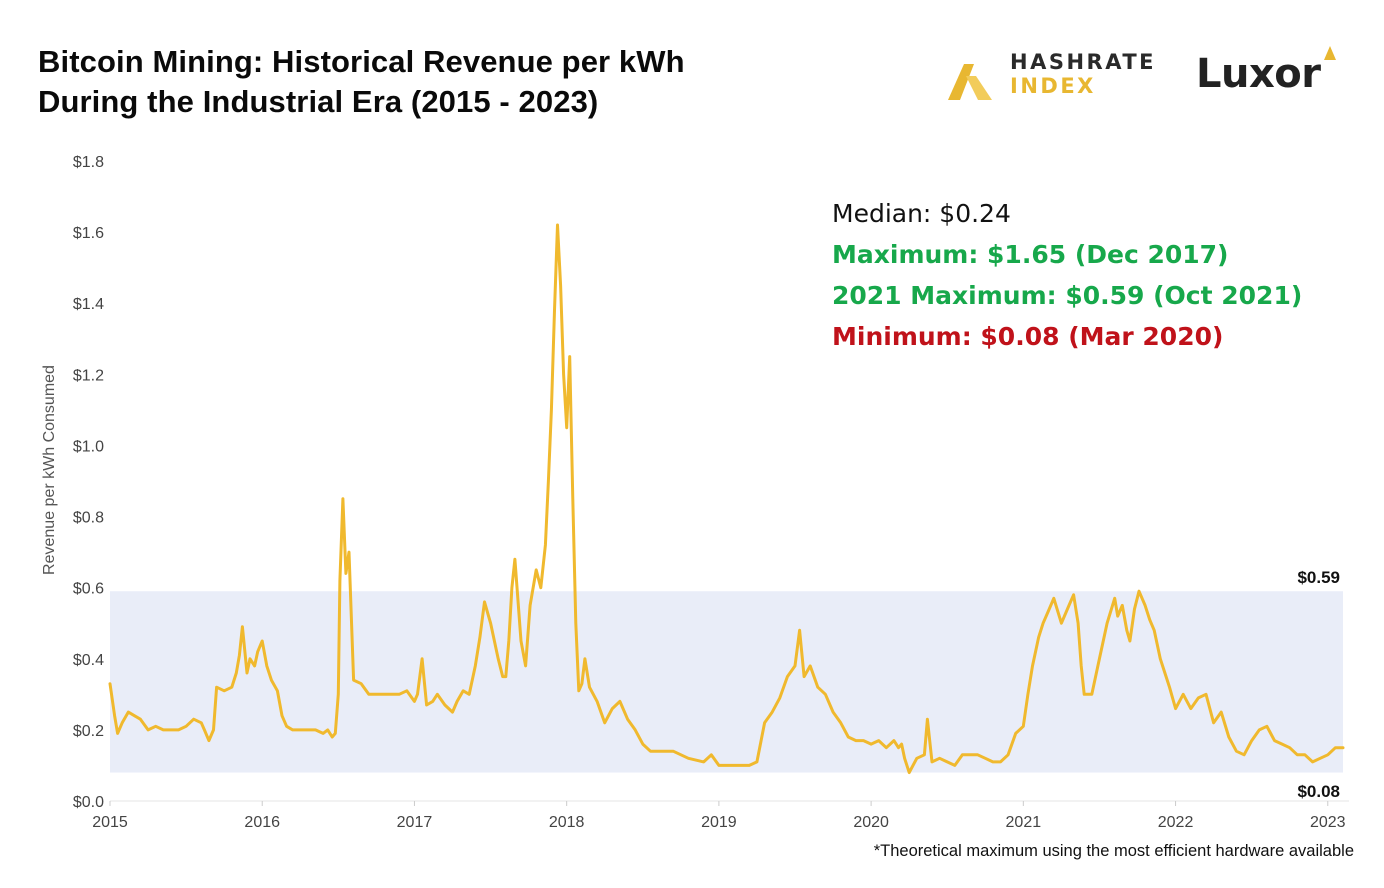 This screenshot has width=1384, height=888. Describe the element at coordinates (415, 822) in the screenshot. I see `x-tick-label: 2017` at that location.